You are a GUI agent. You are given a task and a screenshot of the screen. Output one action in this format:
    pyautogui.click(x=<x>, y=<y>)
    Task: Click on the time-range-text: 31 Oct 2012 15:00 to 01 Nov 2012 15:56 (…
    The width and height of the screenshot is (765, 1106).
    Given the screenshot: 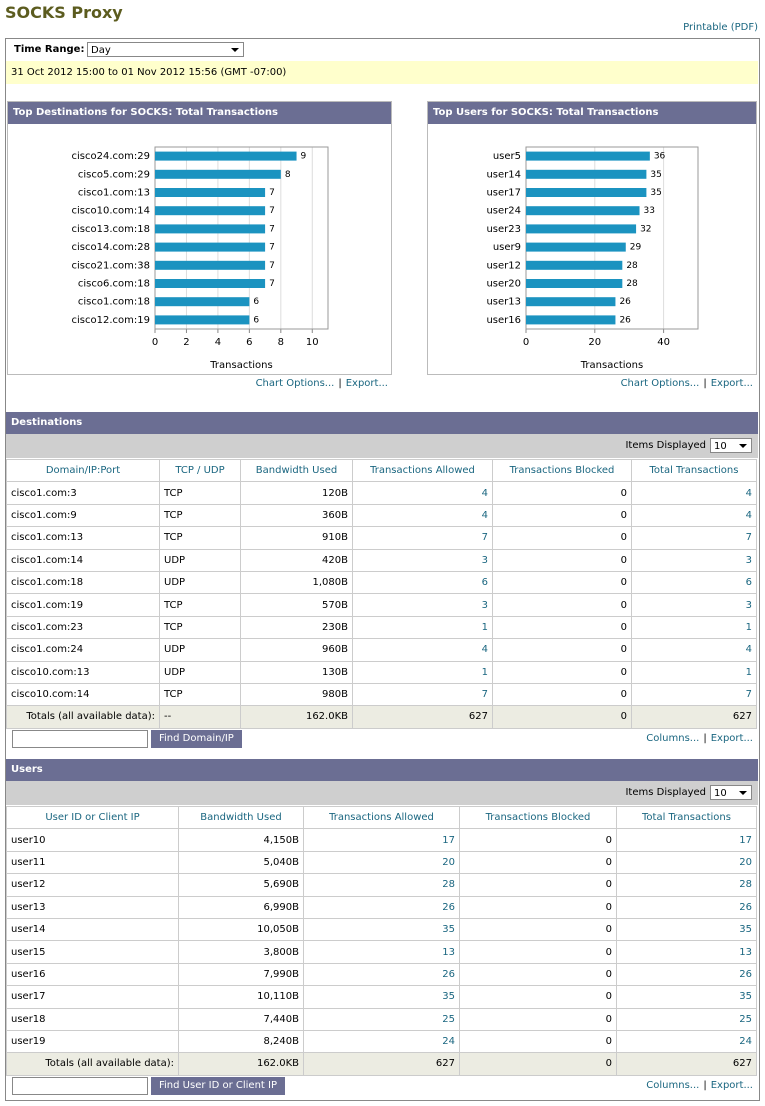 What is the action you would take?
    pyautogui.click(x=149, y=72)
    